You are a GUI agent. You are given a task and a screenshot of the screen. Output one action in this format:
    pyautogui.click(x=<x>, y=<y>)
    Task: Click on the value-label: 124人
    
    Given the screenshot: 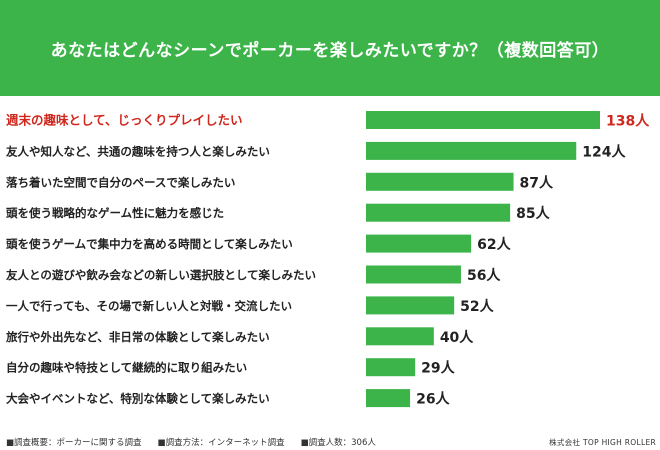 What is the action you would take?
    pyautogui.click(x=604, y=151)
    